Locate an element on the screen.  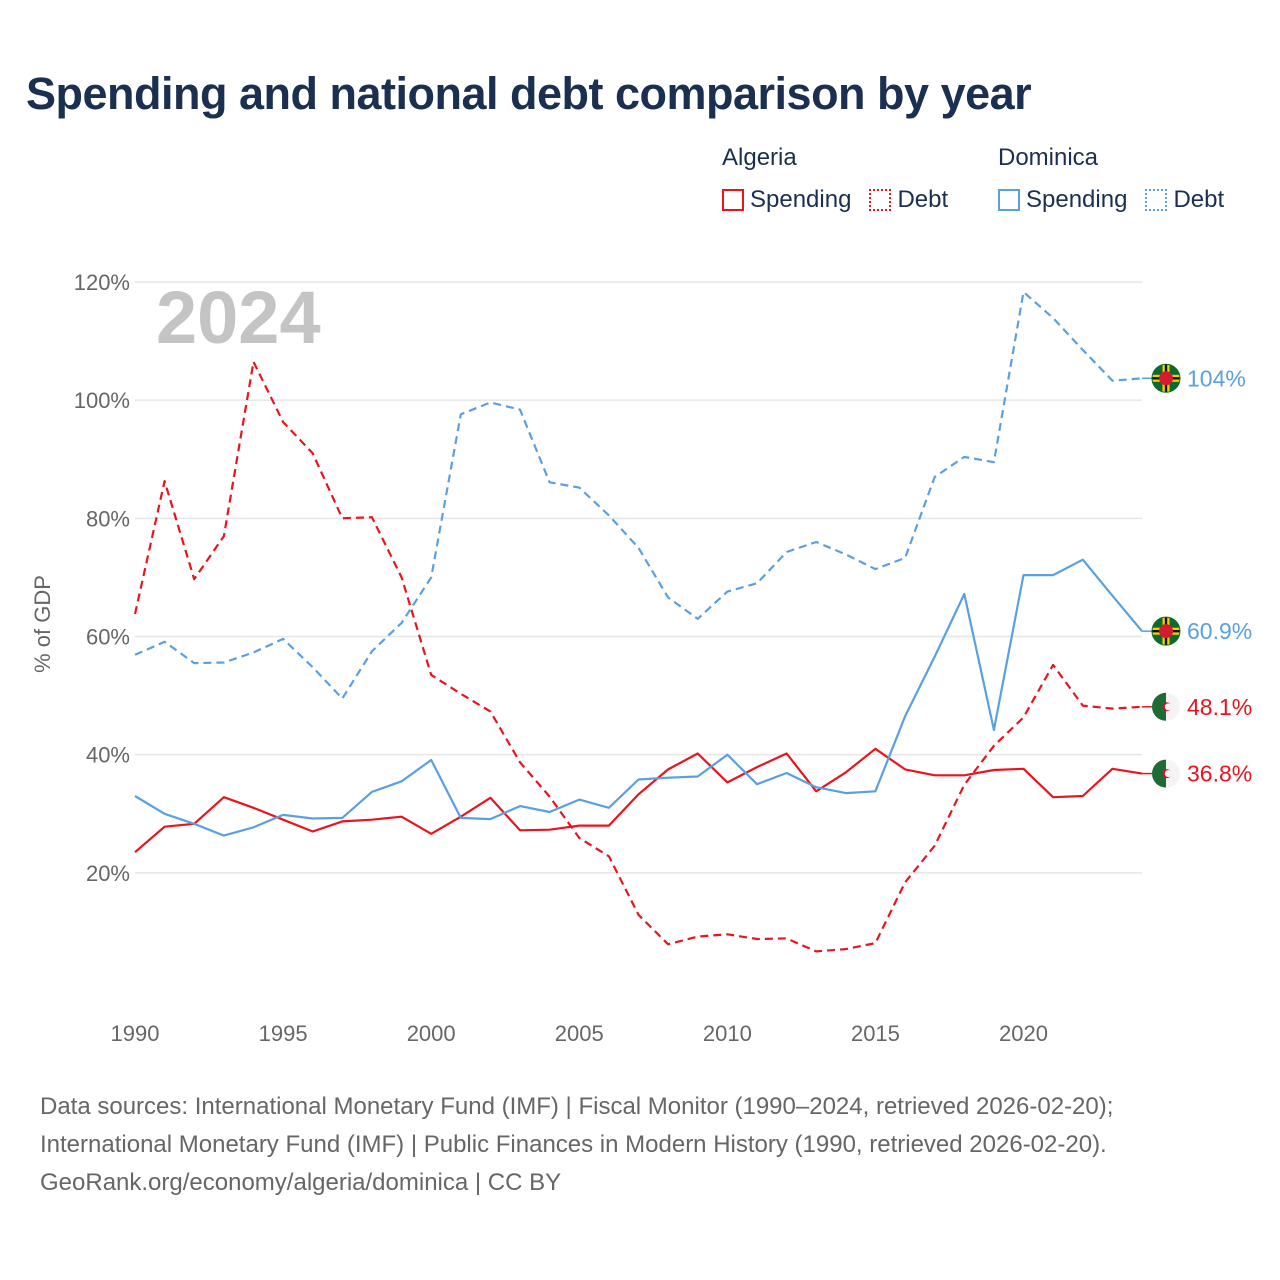
x-tick-label: 2000 is located at coordinates (431, 1033).